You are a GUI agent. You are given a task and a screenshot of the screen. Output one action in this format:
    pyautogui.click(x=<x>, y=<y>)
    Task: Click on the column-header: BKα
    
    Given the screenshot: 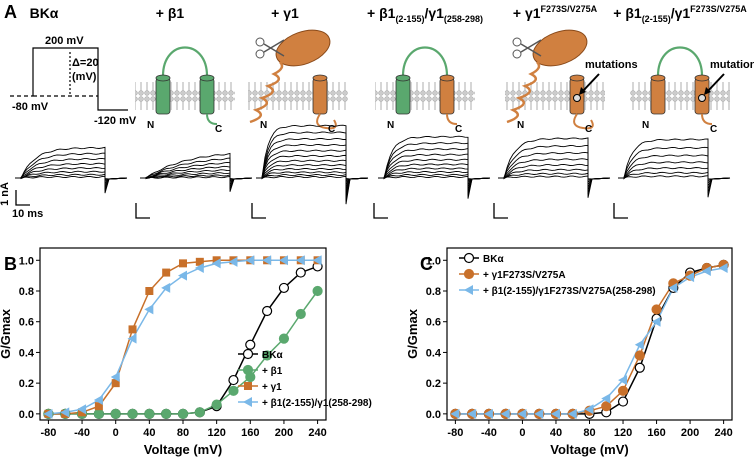 What is the action you would take?
    pyautogui.click(x=44, y=13)
    